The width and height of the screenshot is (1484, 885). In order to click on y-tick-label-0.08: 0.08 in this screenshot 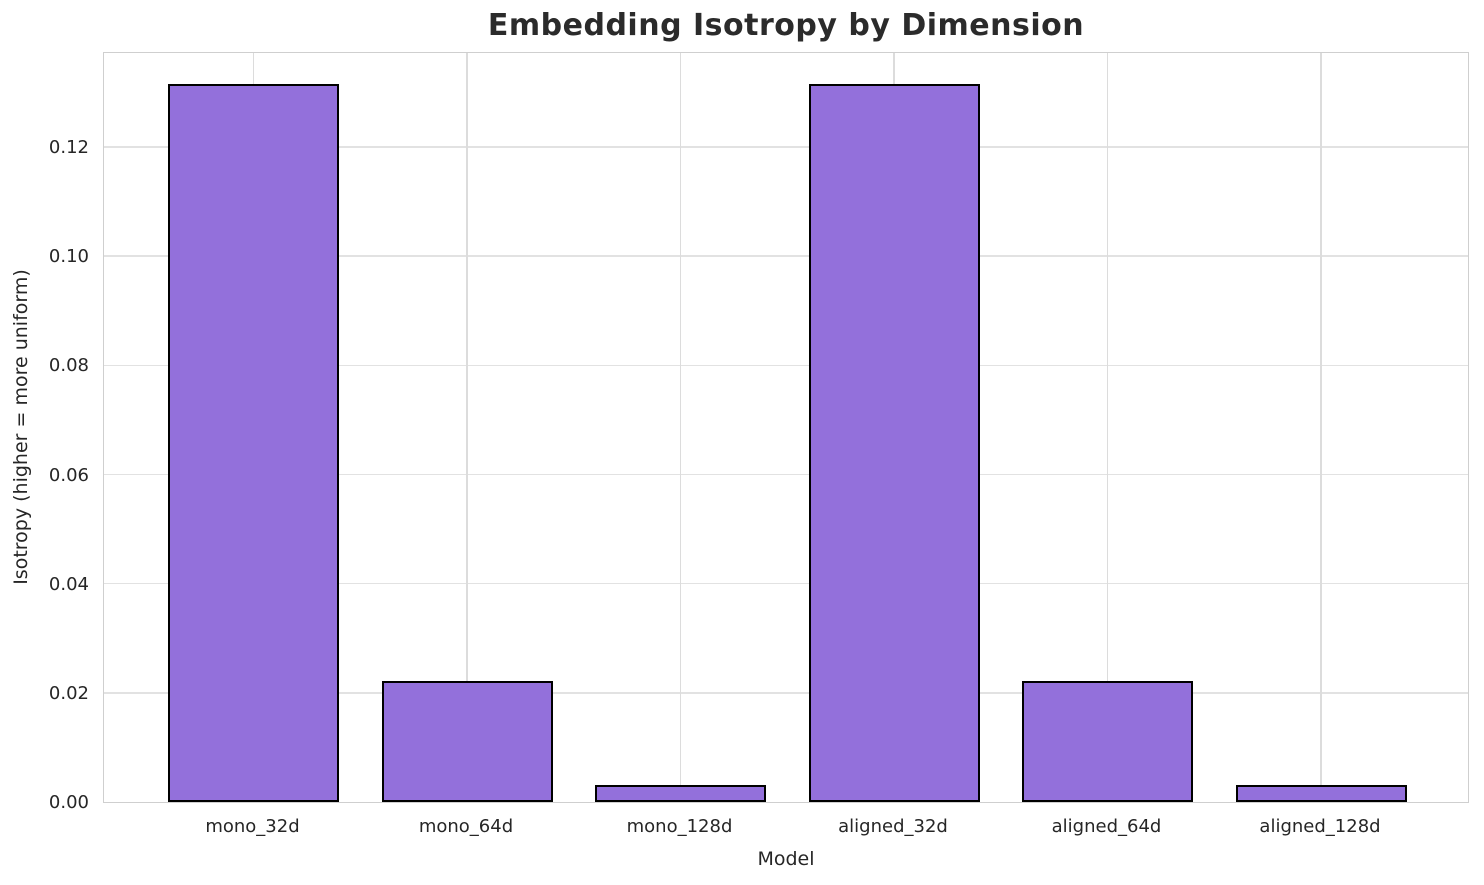, I will do `click(68, 366)`.